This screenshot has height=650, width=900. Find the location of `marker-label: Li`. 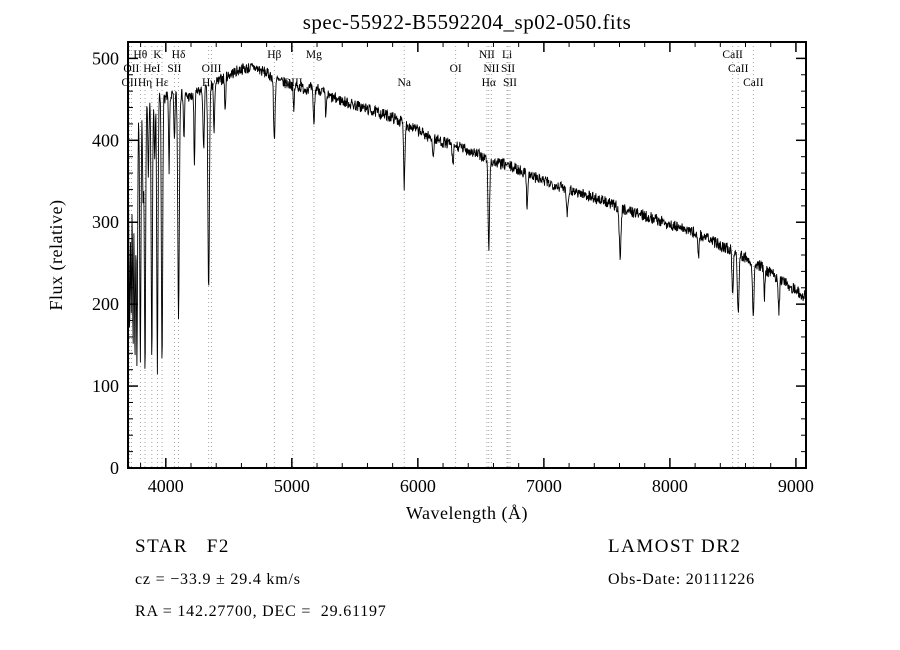

marker-label: Li is located at coordinates (507, 55).